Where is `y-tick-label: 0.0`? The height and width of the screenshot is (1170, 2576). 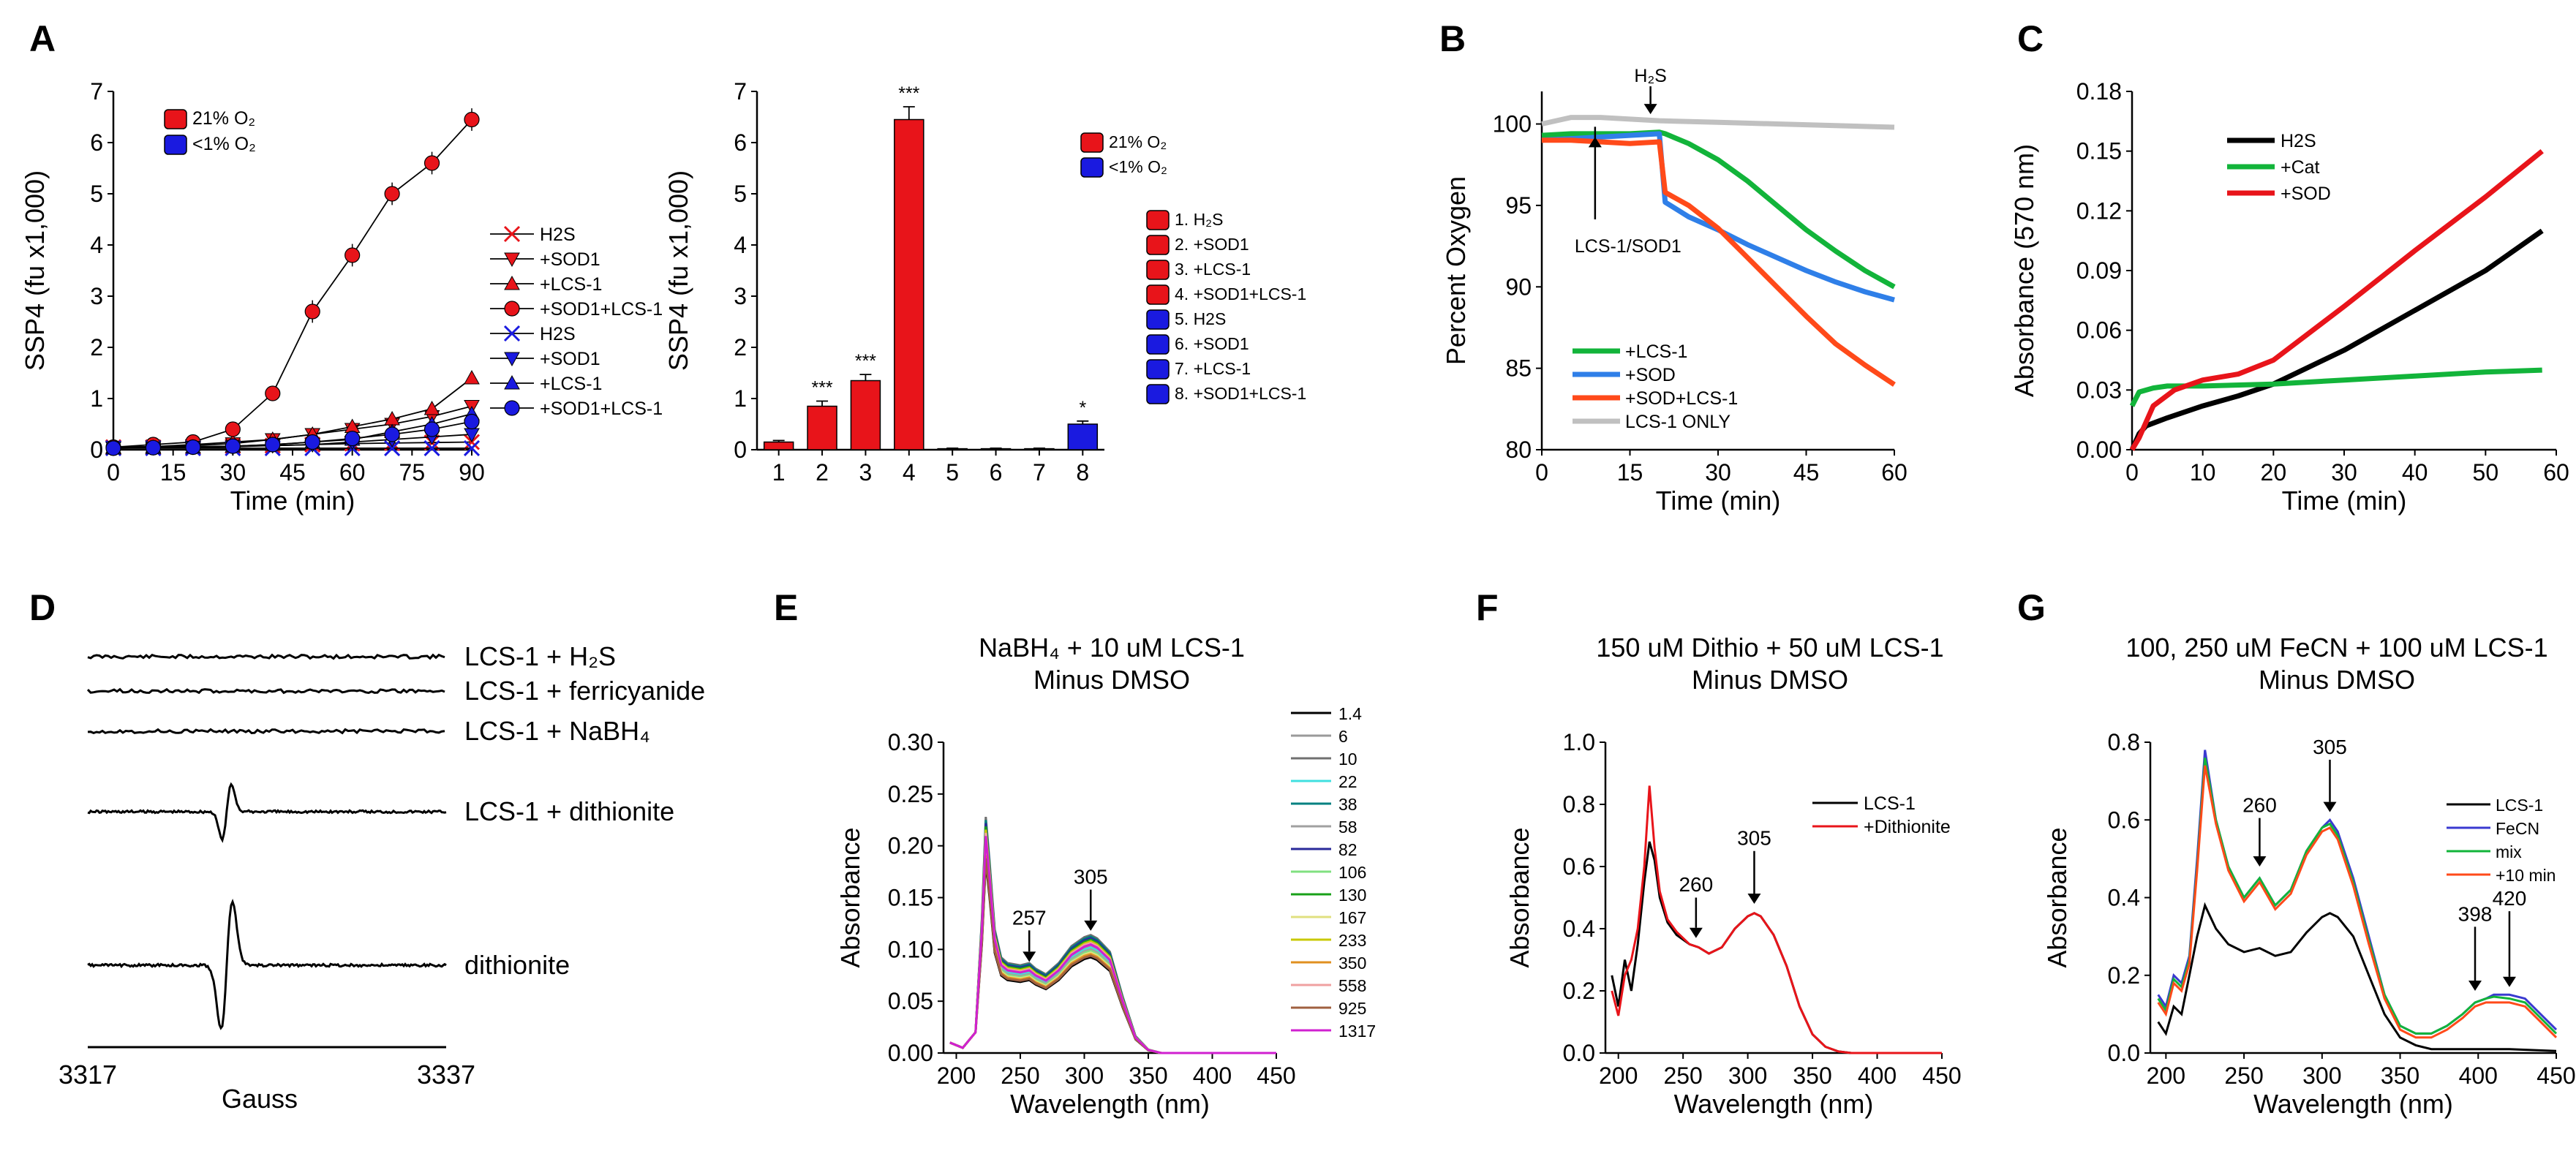
y-tick-label: 0.0 is located at coordinates (1579, 1053).